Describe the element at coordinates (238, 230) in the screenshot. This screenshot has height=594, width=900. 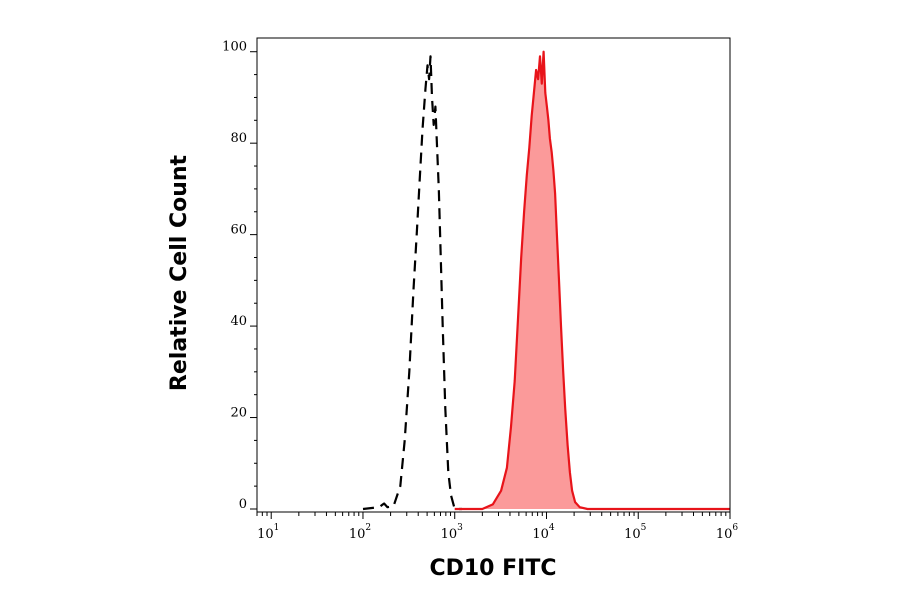
I see `y-tick-label: 60` at that location.